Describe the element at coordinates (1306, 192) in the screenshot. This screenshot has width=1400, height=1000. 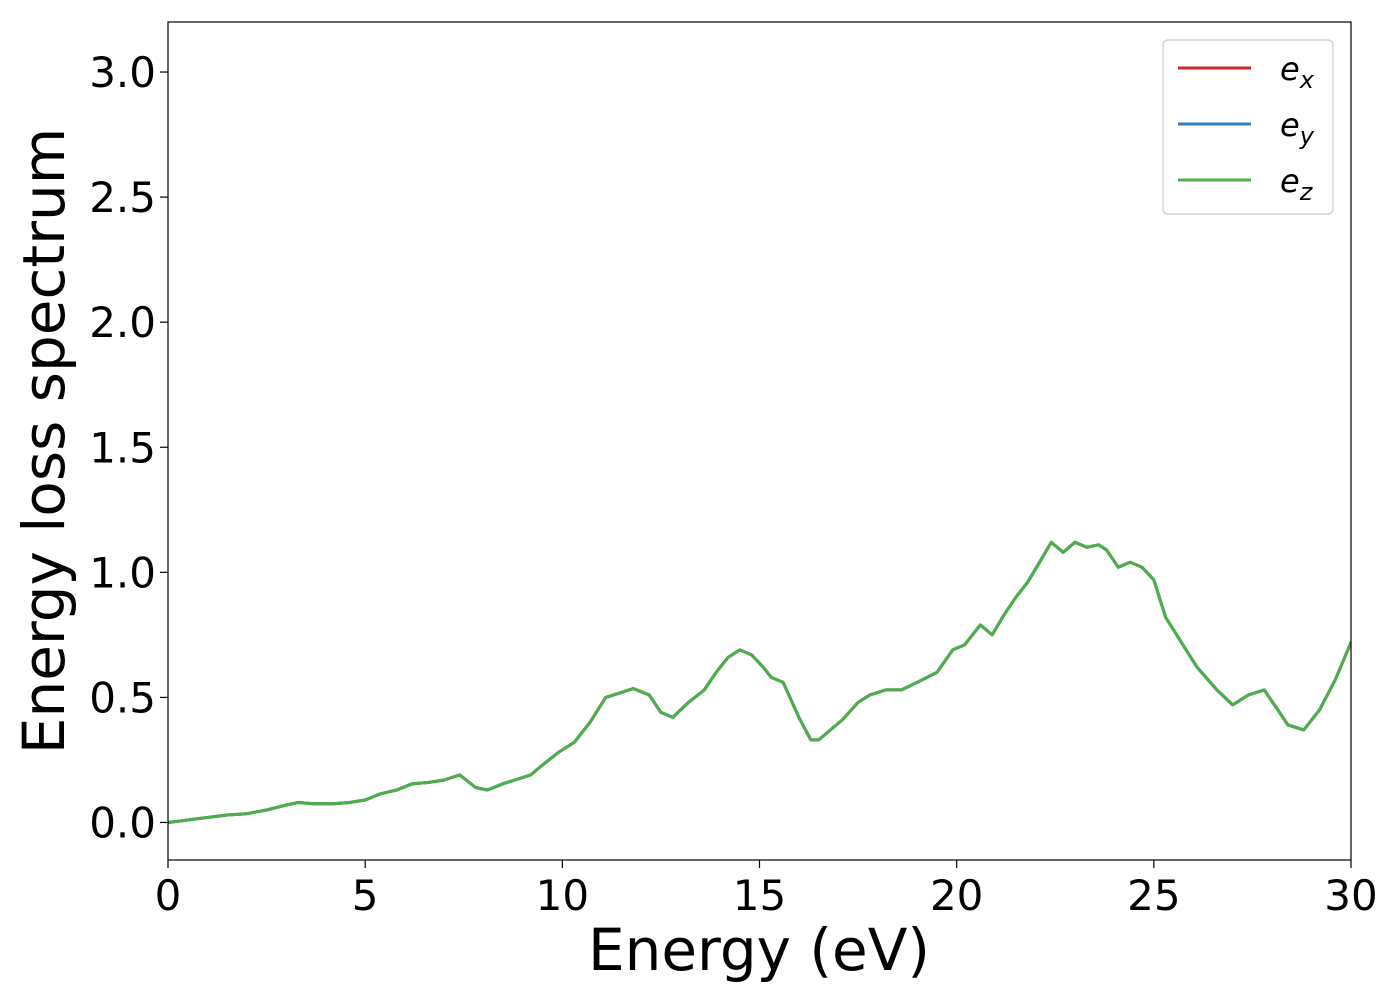
I see `legend-label-subscript: z` at that location.